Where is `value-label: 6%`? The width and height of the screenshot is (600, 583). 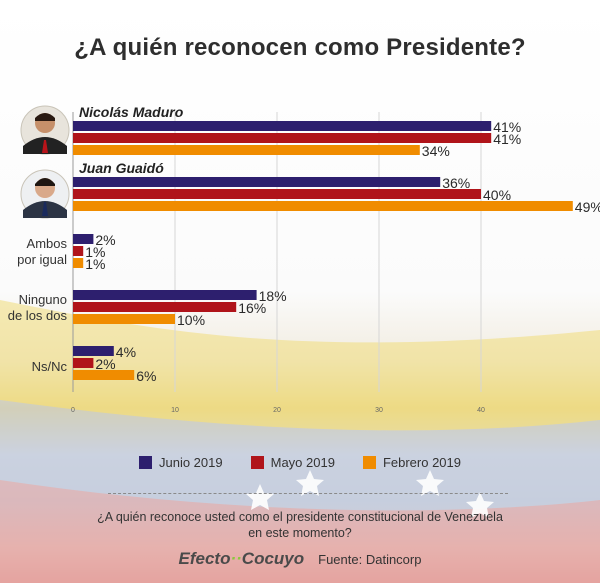 value-label: 6% is located at coordinates (146, 376).